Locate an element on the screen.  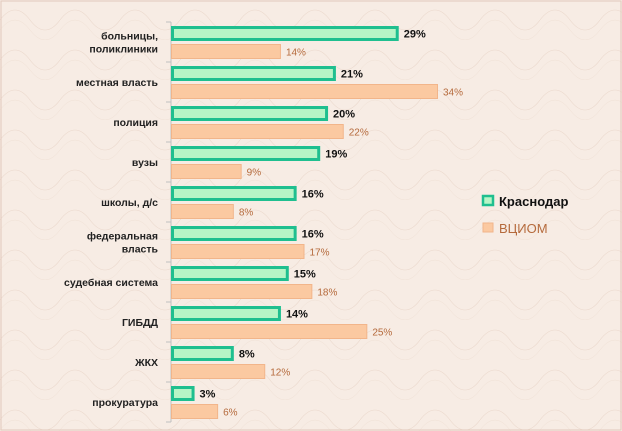
value-label-krasnodar: 21% is located at coordinates (352, 75).